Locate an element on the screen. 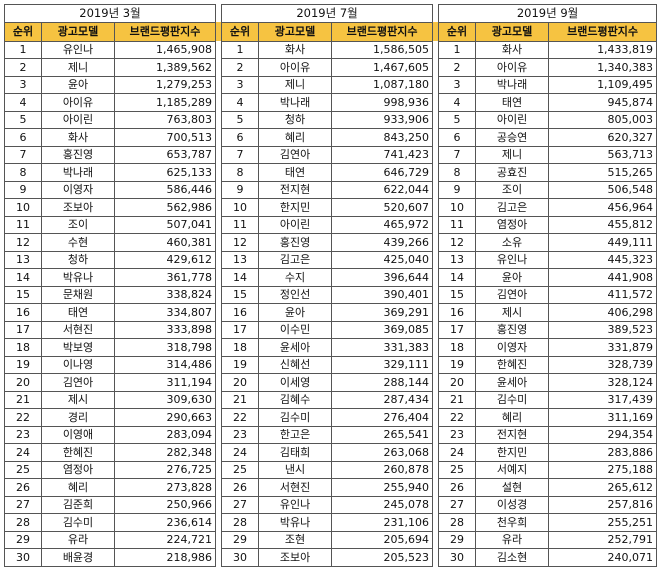 The image size is (660, 567). score-cell: 236,614 is located at coordinates (165, 522).